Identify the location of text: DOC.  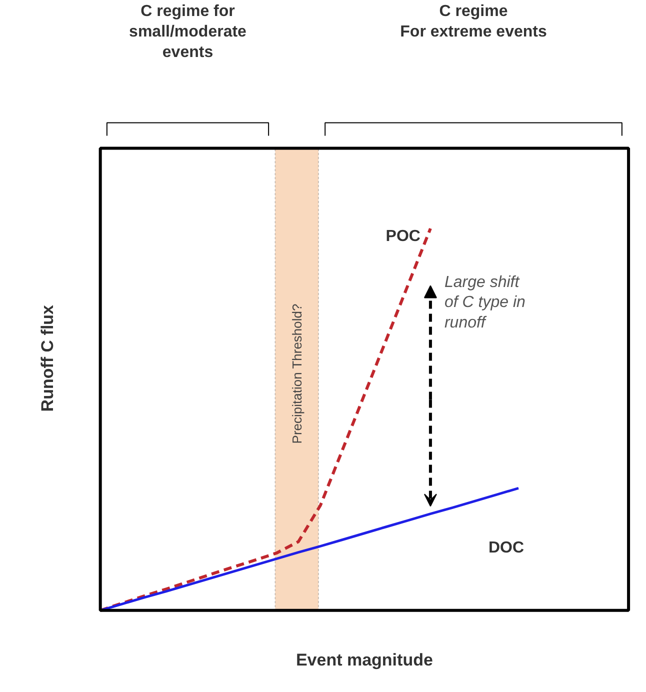
(506, 548).